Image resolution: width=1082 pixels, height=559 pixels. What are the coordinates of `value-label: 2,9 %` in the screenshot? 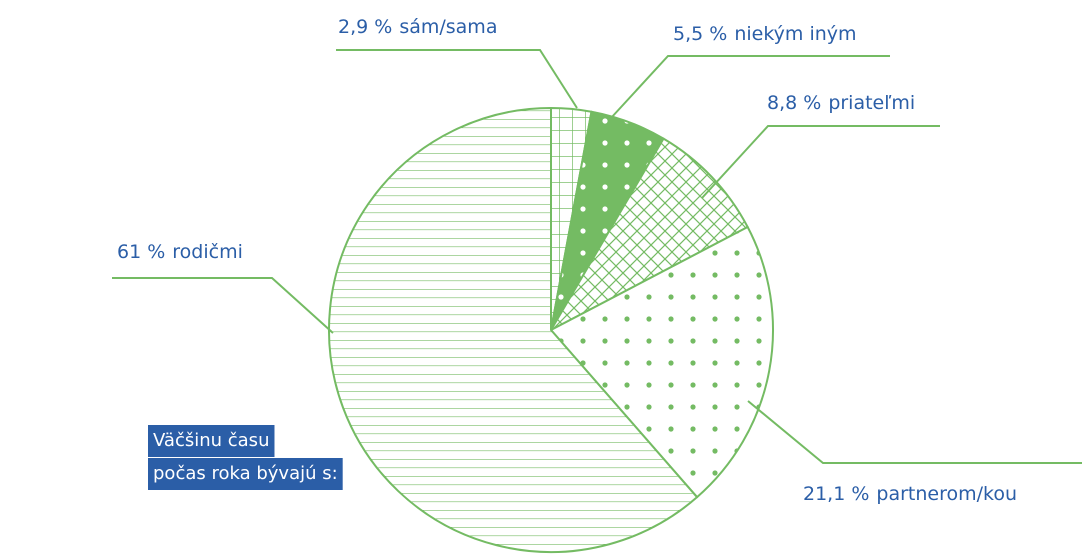 It's located at (365, 27).